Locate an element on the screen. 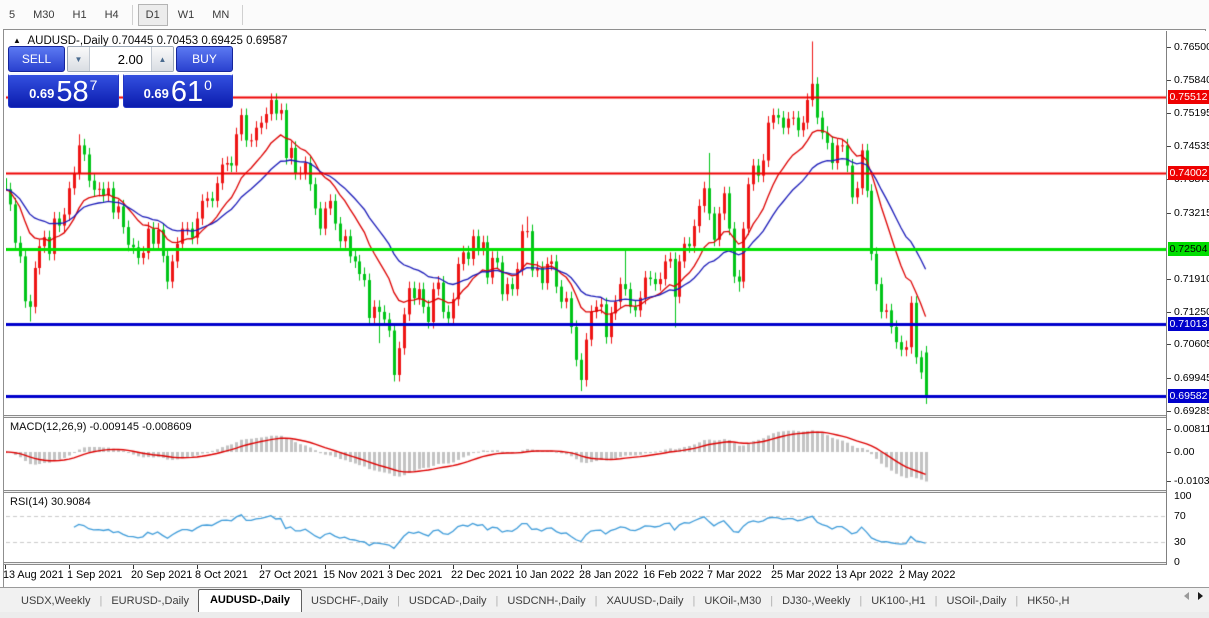  date-label: 22 Dec 2021 is located at coordinates (482, 575).